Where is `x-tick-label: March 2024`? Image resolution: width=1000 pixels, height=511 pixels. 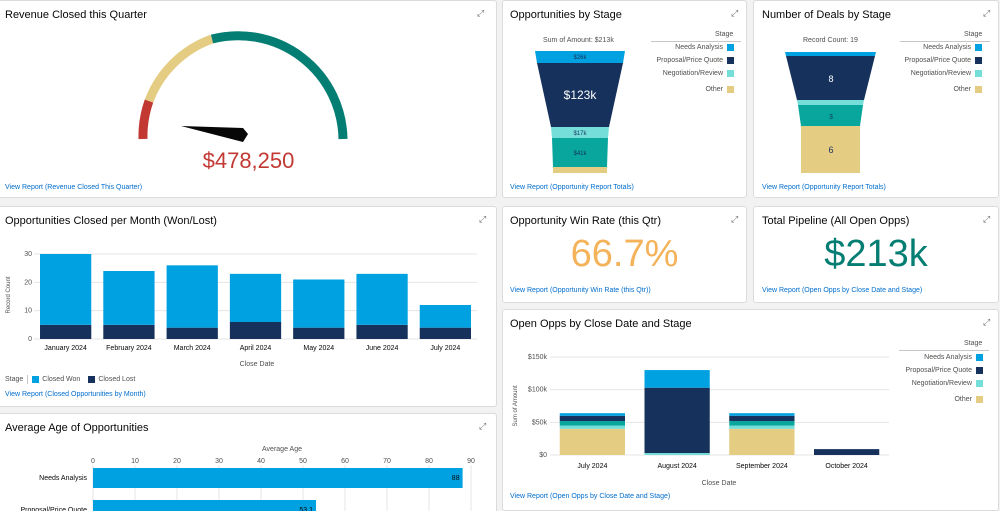
x-tick-label: March 2024 is located at coordinates (192, 348).